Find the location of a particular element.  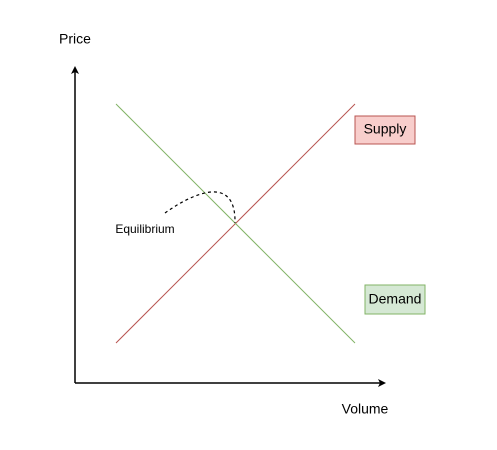

supply-box is located at coordinates (385, 130).